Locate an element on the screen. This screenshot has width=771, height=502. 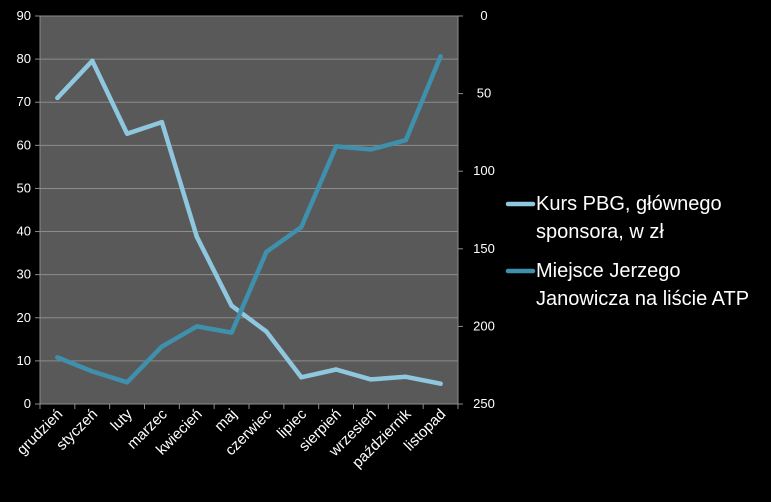
left-tick-label: 20 is located at coordinates (24, 317).